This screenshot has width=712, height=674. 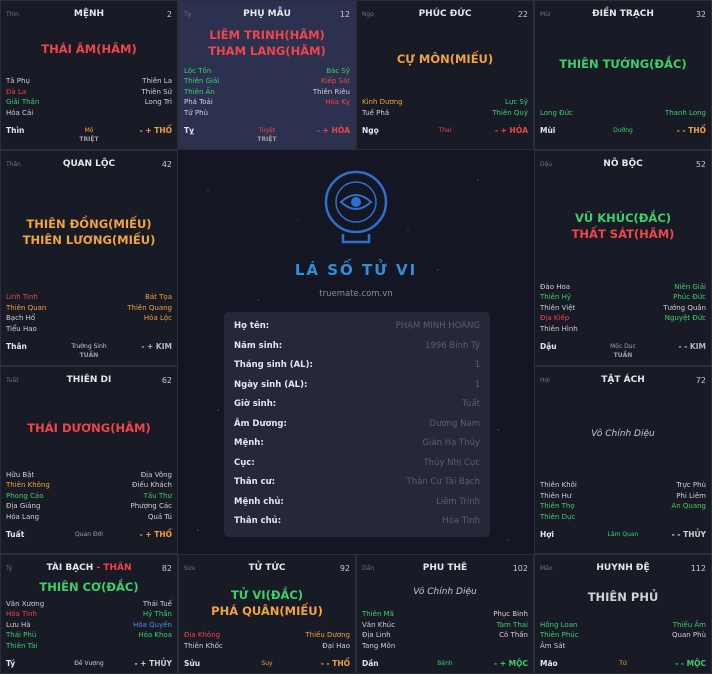 I want to click on life-stage: Mộc Dục, so click(x=623, y=346).